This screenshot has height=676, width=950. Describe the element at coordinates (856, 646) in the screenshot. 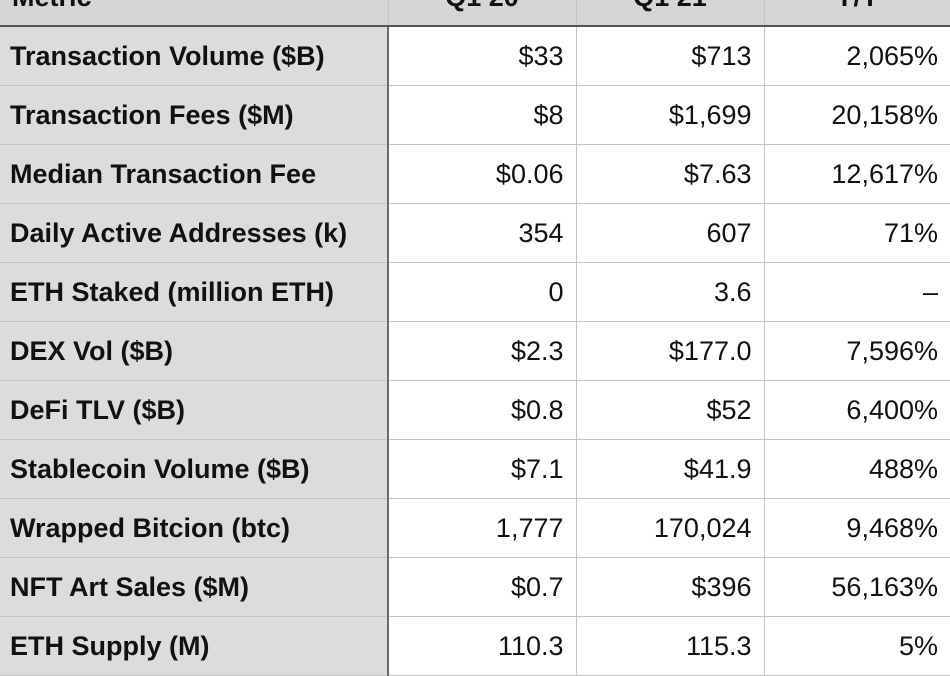

I see `yy-cell: 5%` at that location.